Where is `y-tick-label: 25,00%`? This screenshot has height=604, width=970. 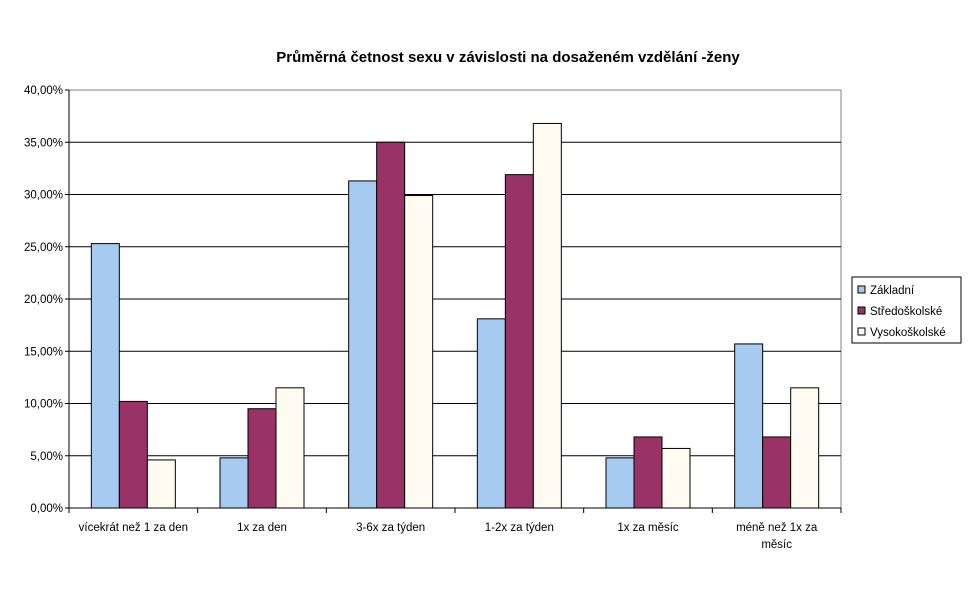 y-tick-label: 25,00% is located at coordinates (43, 248).